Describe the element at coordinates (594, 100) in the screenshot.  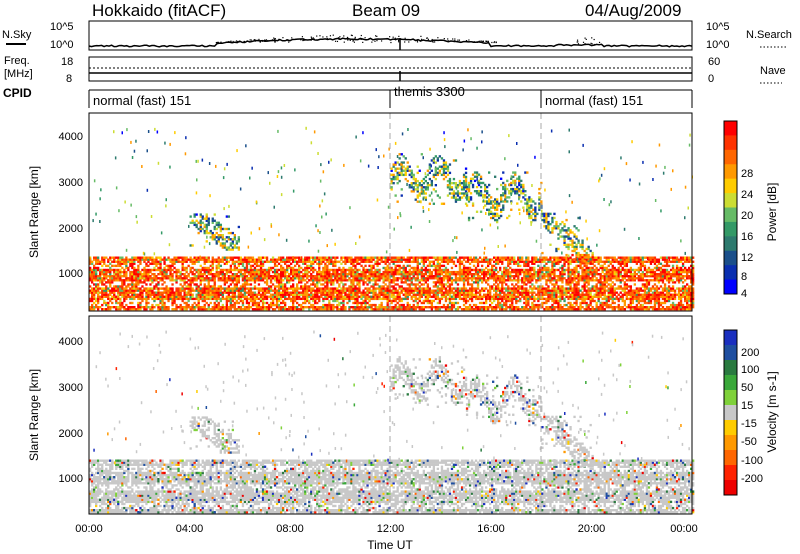
I see `cpid-segment-3: normal (fast) 151` at that location.